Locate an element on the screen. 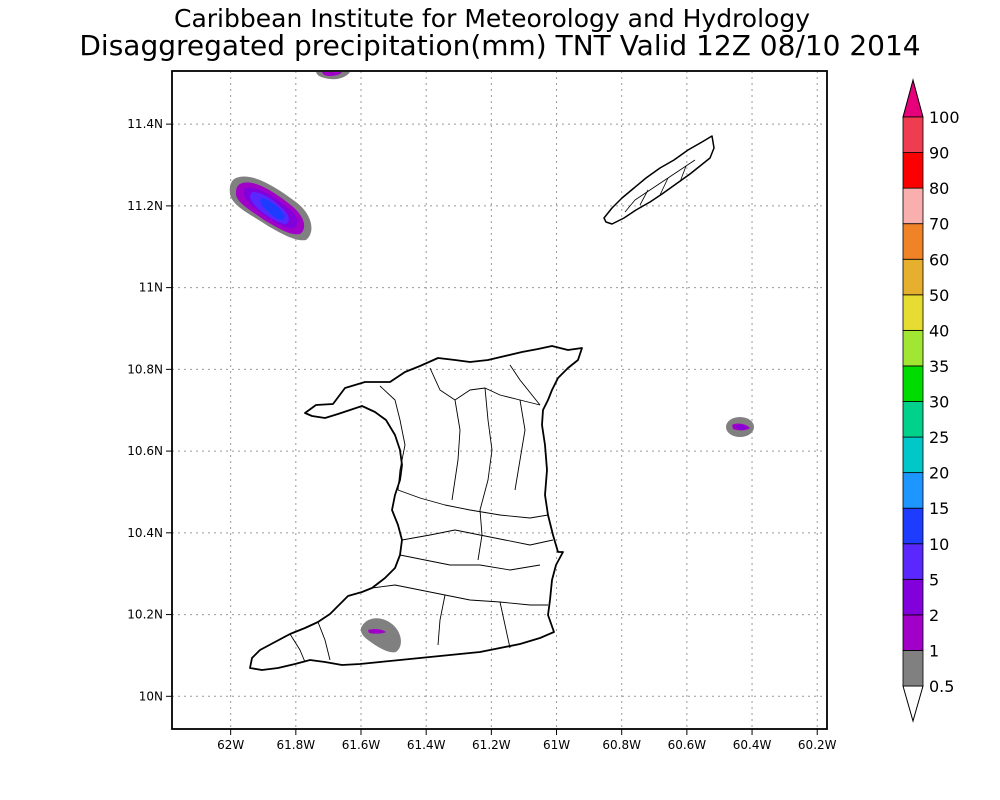 Image resolution: width=1000 pixels, height=800 pixels. y-tick-label: 10N is located at coordinates (151, 696).